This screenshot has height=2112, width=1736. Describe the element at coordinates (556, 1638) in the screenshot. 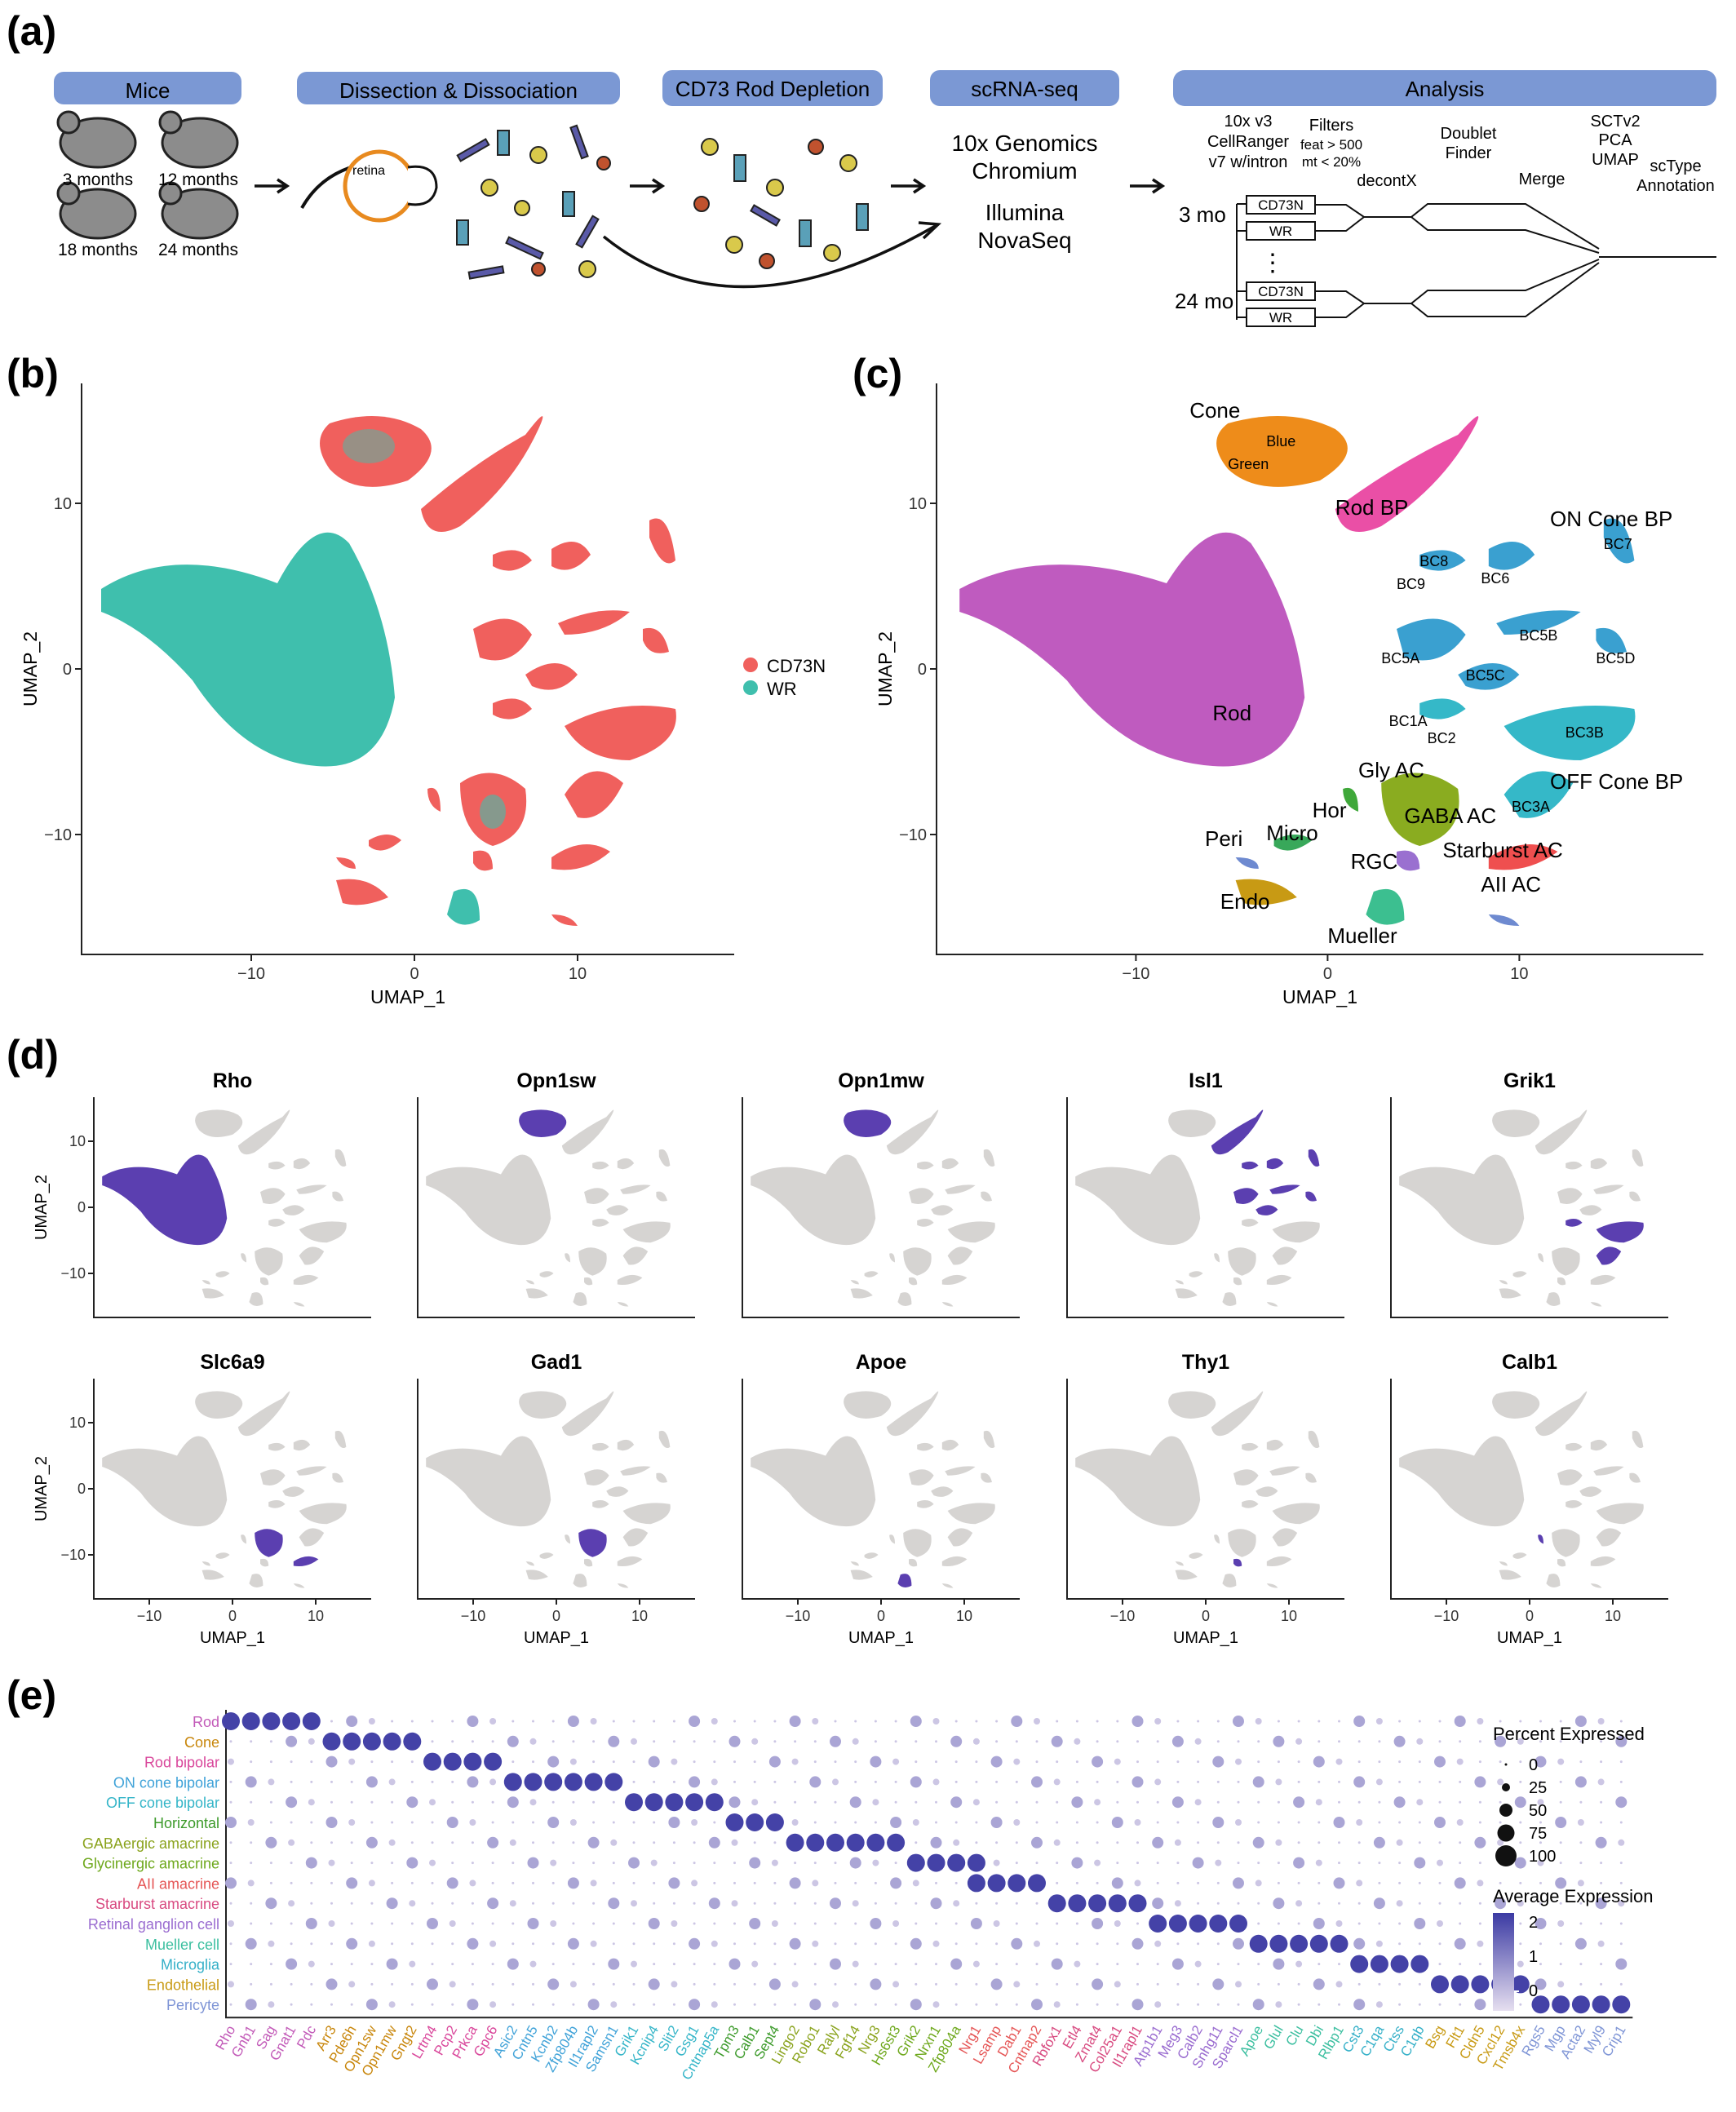

I see `x-axis-label: UMAP_1` at that location.